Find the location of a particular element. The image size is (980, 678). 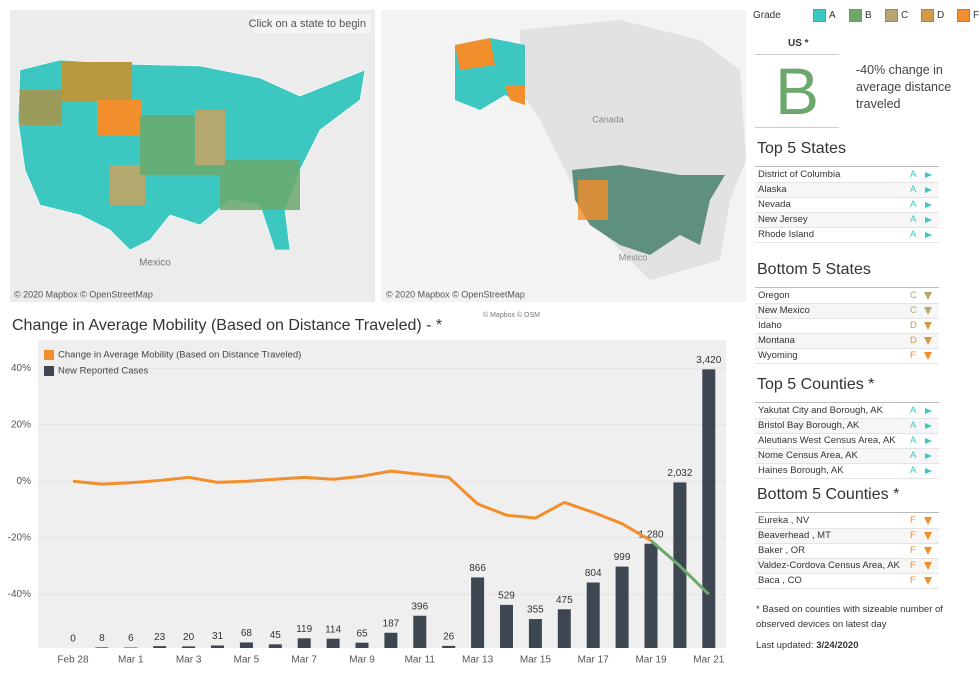

list-row: Yakutat City and Borough, AK A is located at coordinates (847, 411).